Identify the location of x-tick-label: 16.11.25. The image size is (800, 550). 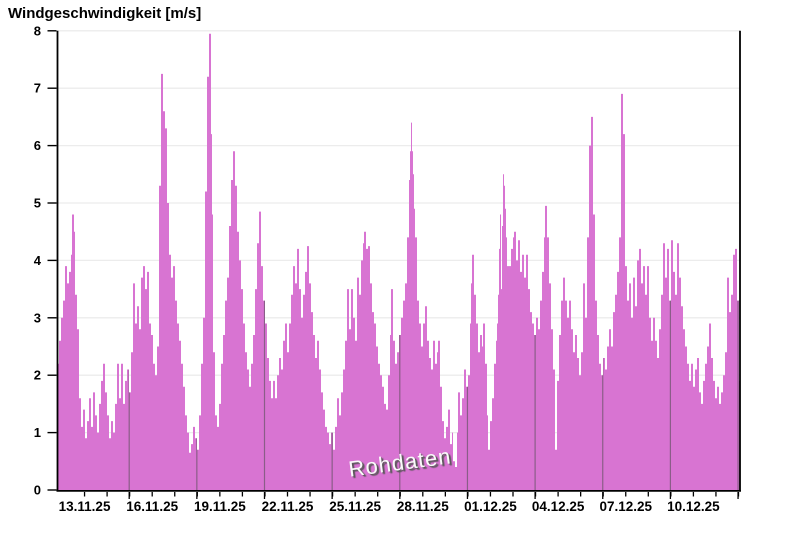
(152, 506).